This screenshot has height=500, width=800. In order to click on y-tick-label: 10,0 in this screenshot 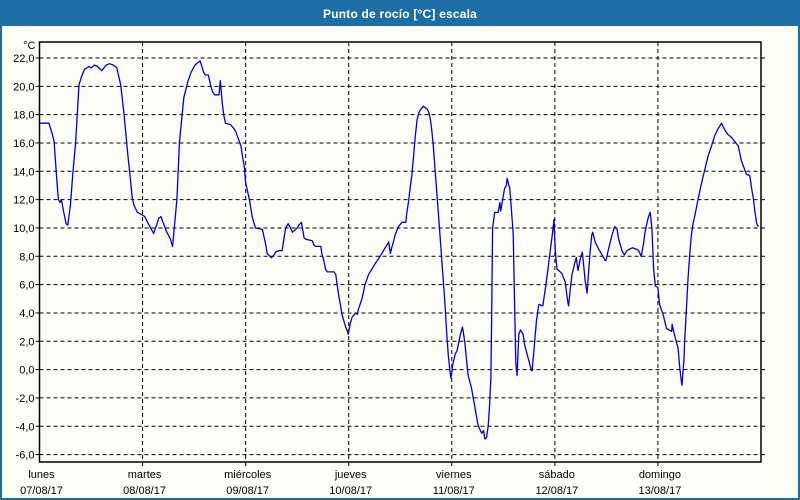, I will do `click(23, 229)`.